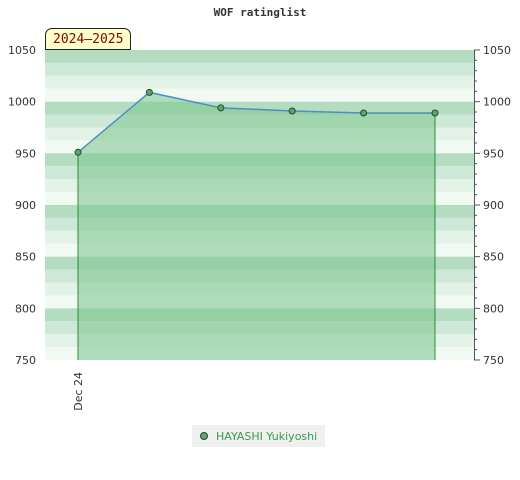 The height and width of the screenshot is (480, 520). Describe the element at coordinates (493, 153) in the screenshot. I see `y-tick-label-right: 950` at that location.